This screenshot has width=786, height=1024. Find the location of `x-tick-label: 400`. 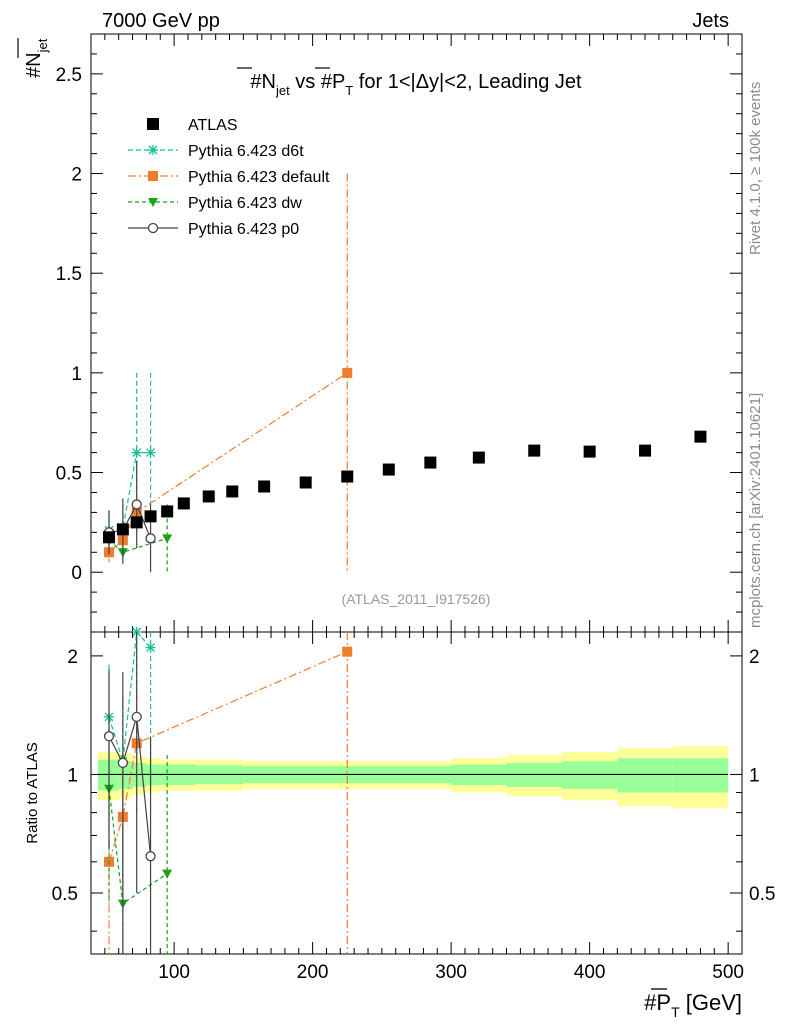

x-tick-label: 400 is located at coordinates (590, 972).